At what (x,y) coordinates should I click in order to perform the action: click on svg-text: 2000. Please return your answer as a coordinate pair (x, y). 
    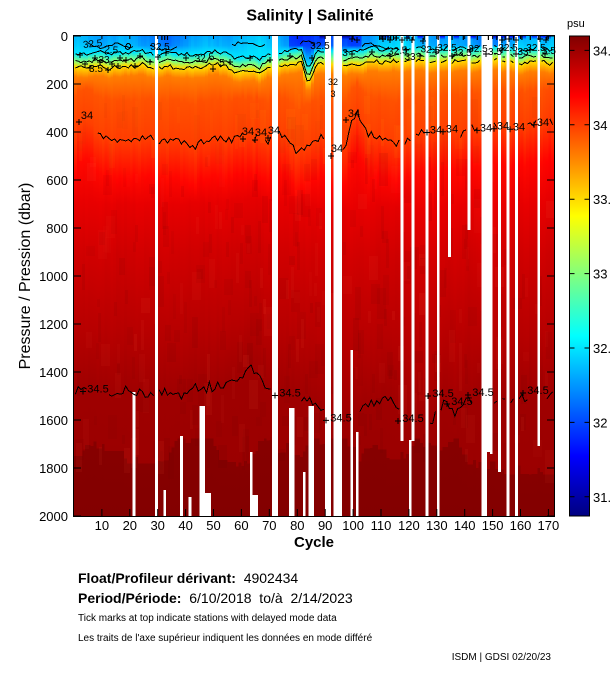
    Looking at the image, I should click on (53, 516).